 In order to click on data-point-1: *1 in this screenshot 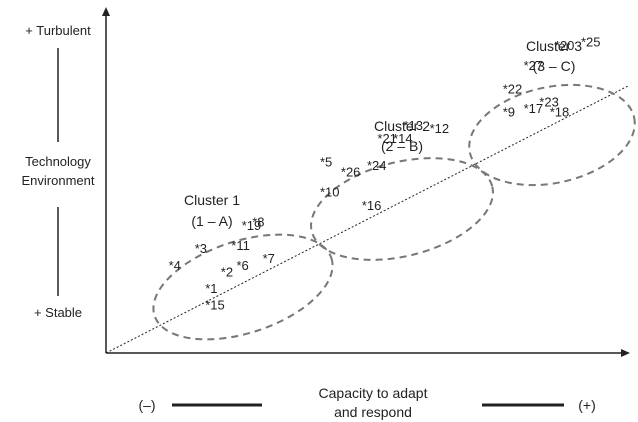, I will do `click(211, 288)`.